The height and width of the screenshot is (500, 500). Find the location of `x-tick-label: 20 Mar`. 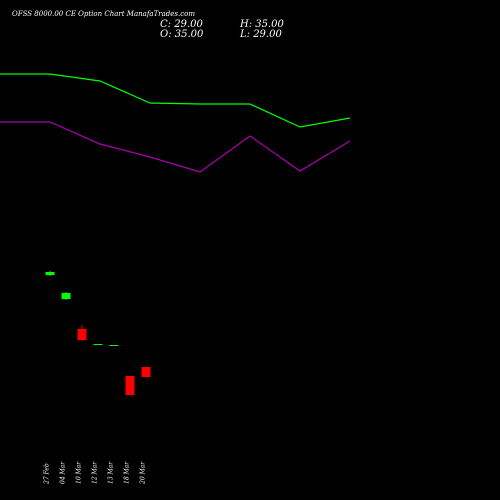

x-tick-label: 20 Mar is located at coordinates (143, 473).